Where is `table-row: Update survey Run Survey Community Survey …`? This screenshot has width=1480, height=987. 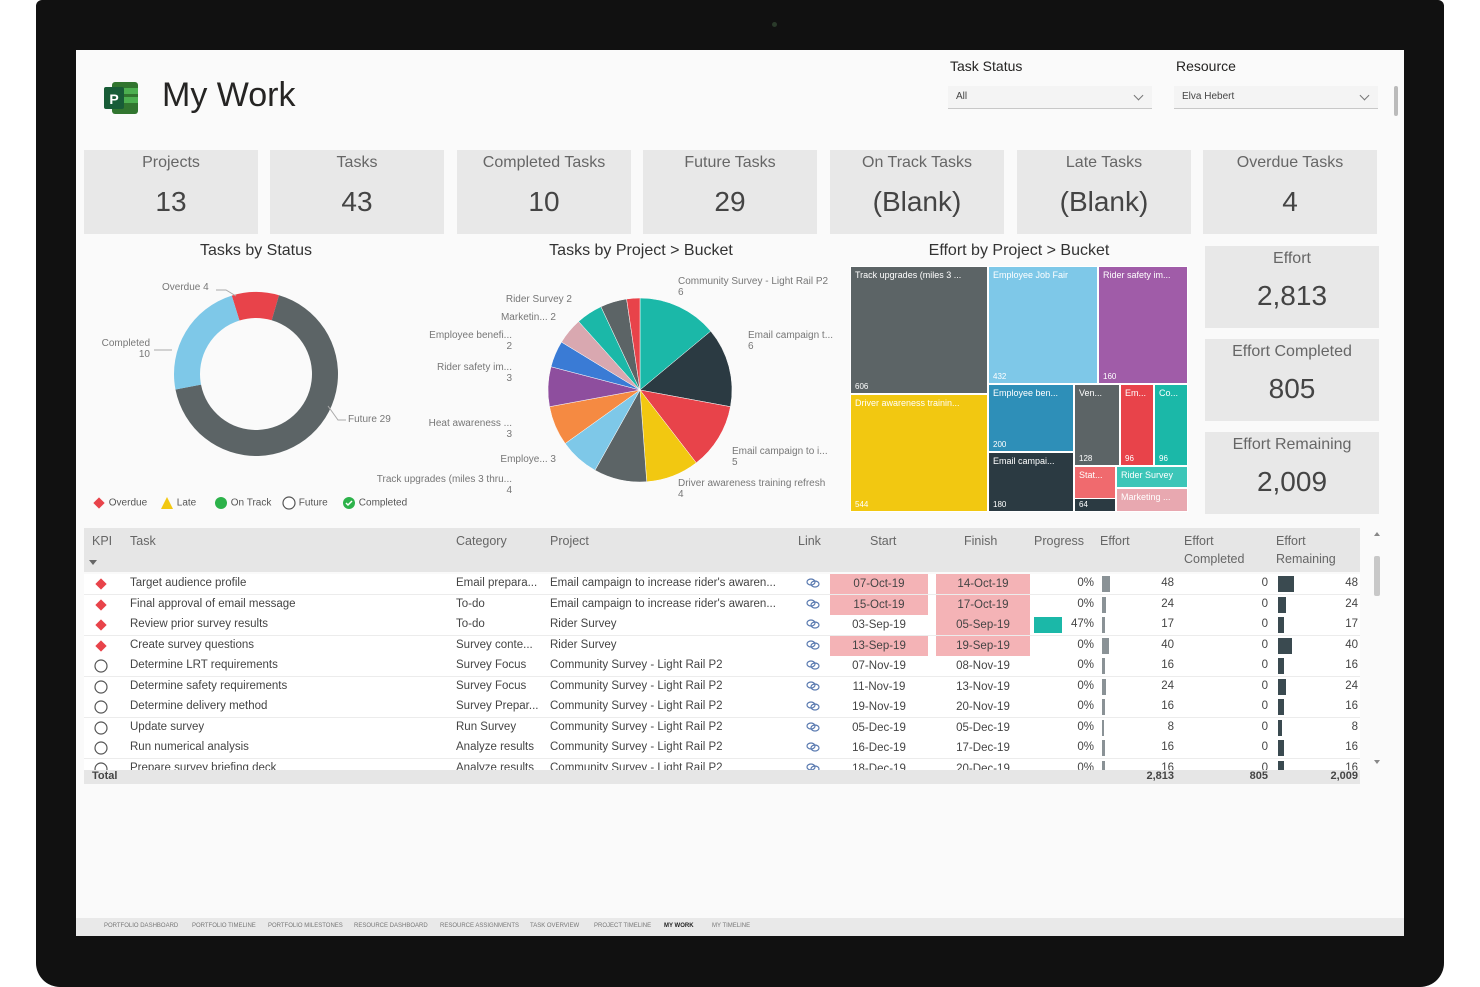
table-row: Update survey Run Survey Community Survey … is located at coordinates (722, 728).